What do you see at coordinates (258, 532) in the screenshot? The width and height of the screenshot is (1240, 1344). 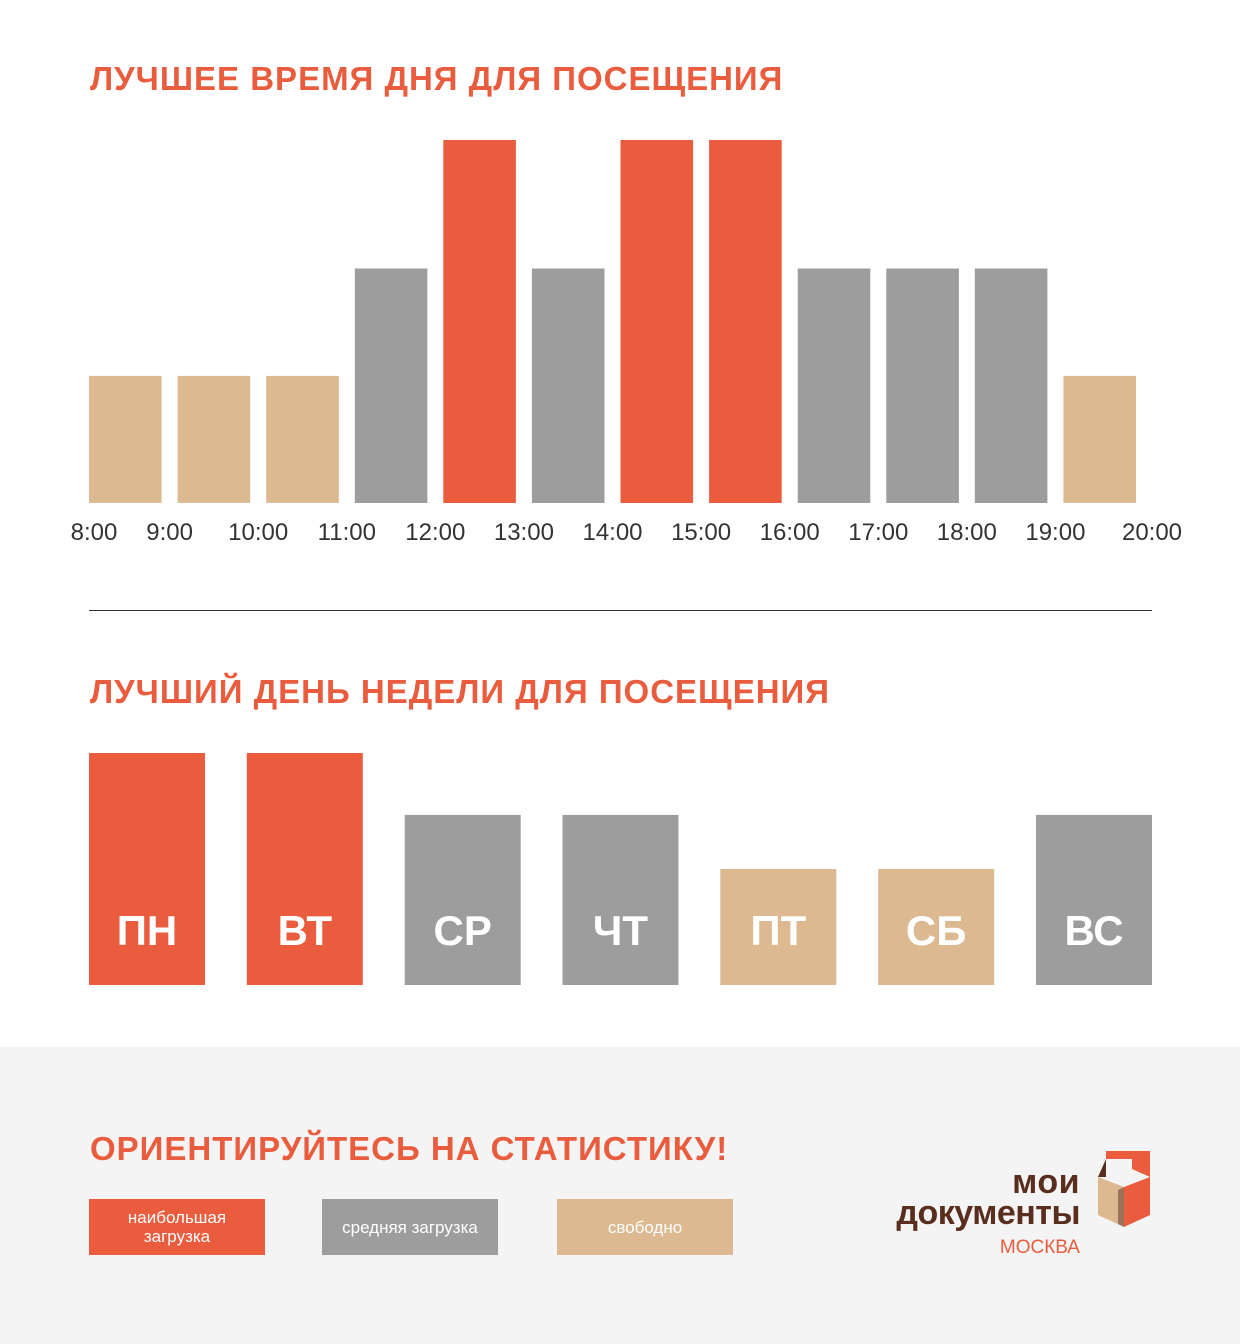 I see `hour-tick-label: 10:00` at bounding box center [258, 532].